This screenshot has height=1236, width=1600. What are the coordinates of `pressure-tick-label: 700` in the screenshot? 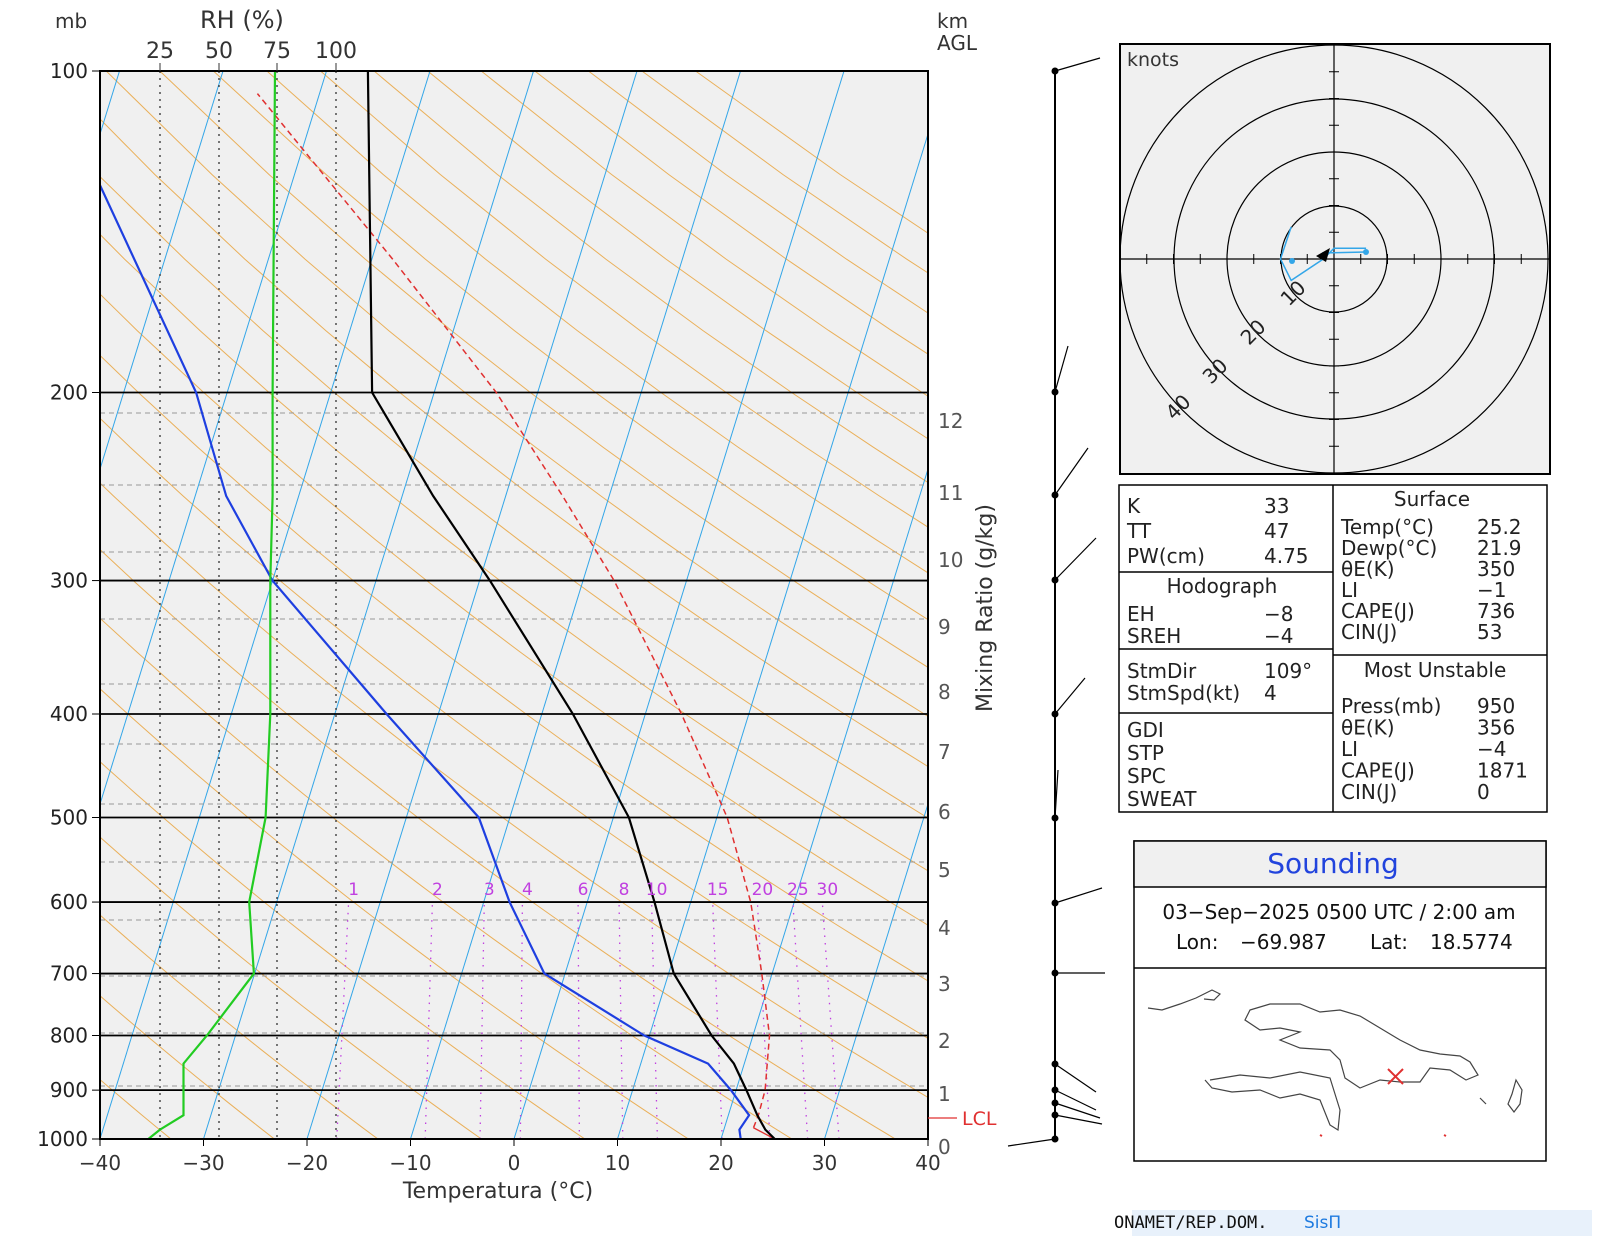 It's located at (69, 974).